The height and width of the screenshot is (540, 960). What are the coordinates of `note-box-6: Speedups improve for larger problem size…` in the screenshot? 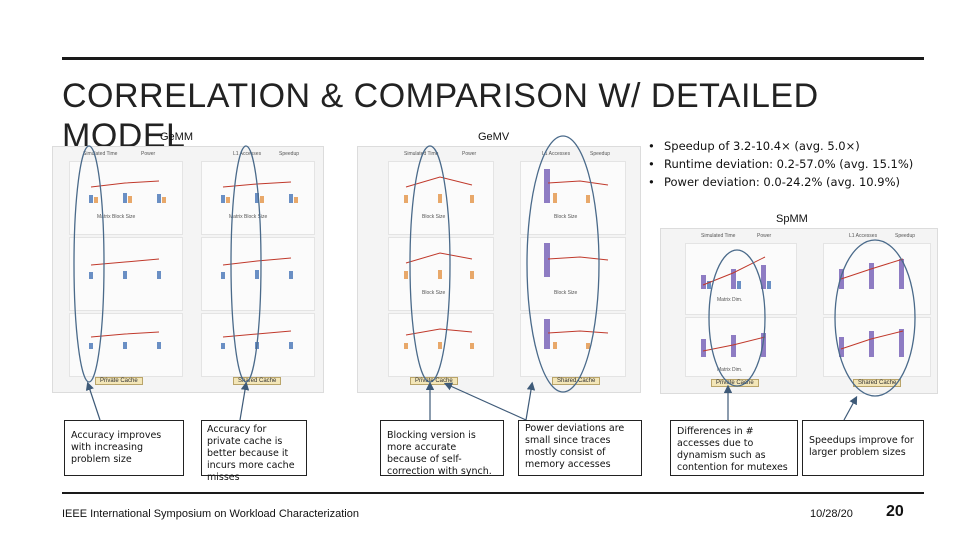 It's located at (863, 448).